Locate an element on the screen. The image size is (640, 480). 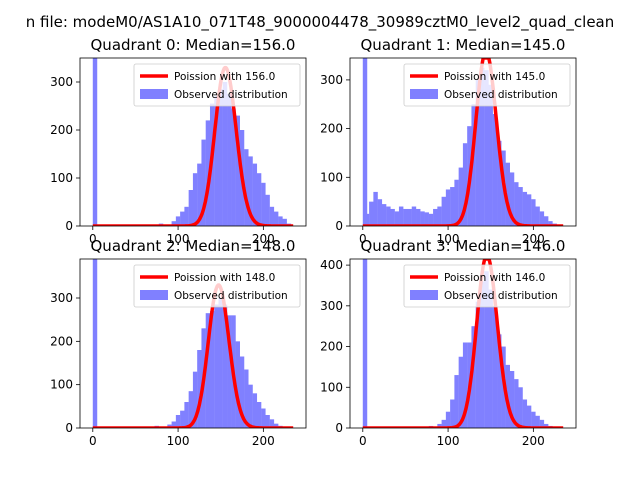
legend-label-poisson: Poission with 148.0 is located at coordinates (224, 278).